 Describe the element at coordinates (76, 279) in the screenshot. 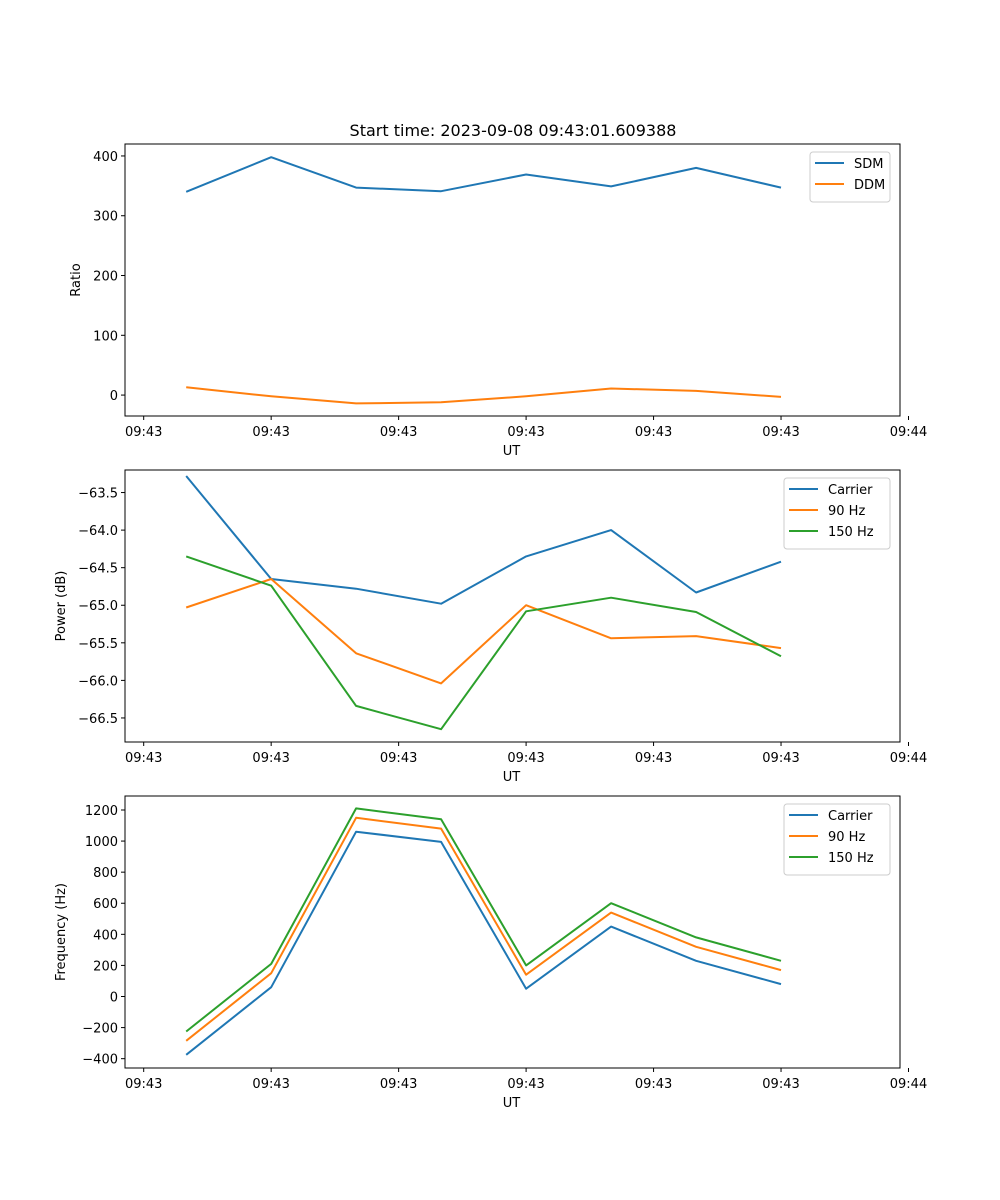

I see `y-axis-label: Ratio` at that location.